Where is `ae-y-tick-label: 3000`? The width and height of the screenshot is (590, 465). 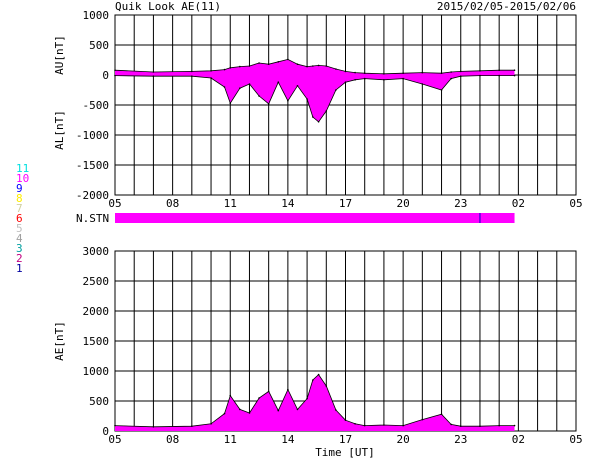
ae-y-tick-label: 3000 is located at coordinates (96, 251).